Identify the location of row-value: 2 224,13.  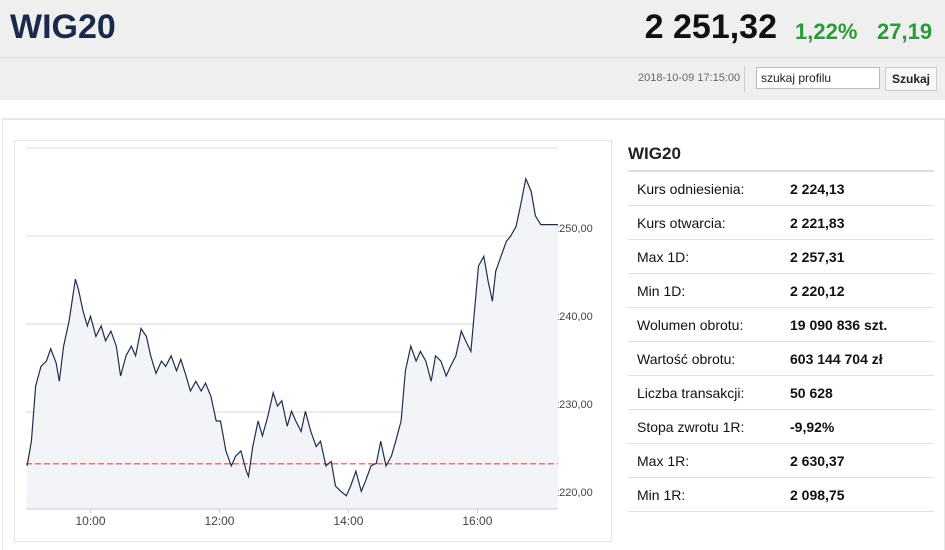
(817, 189).